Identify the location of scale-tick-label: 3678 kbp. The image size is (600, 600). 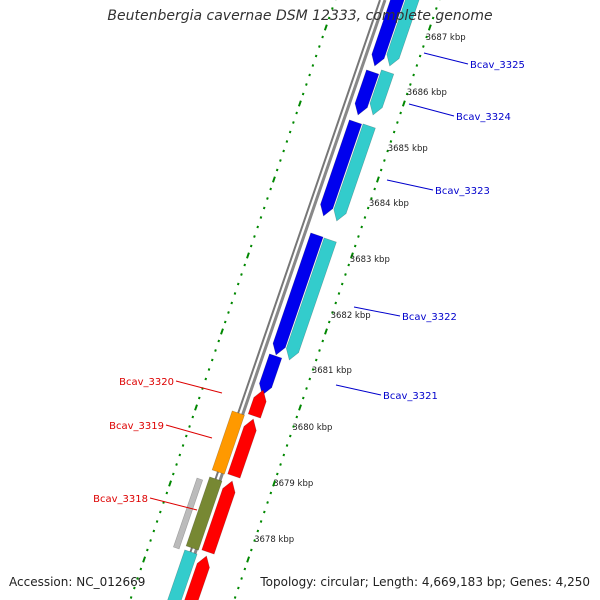
(274, 540).